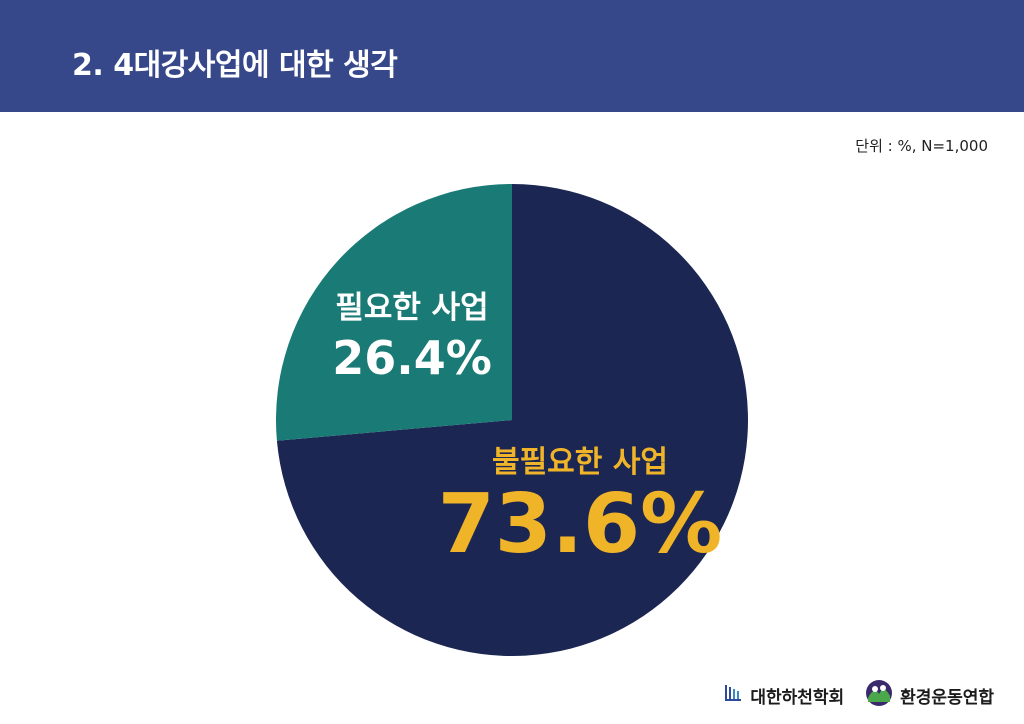  I want to click on unit-note: 단위 : %, N=1,000, so click(921, 146).